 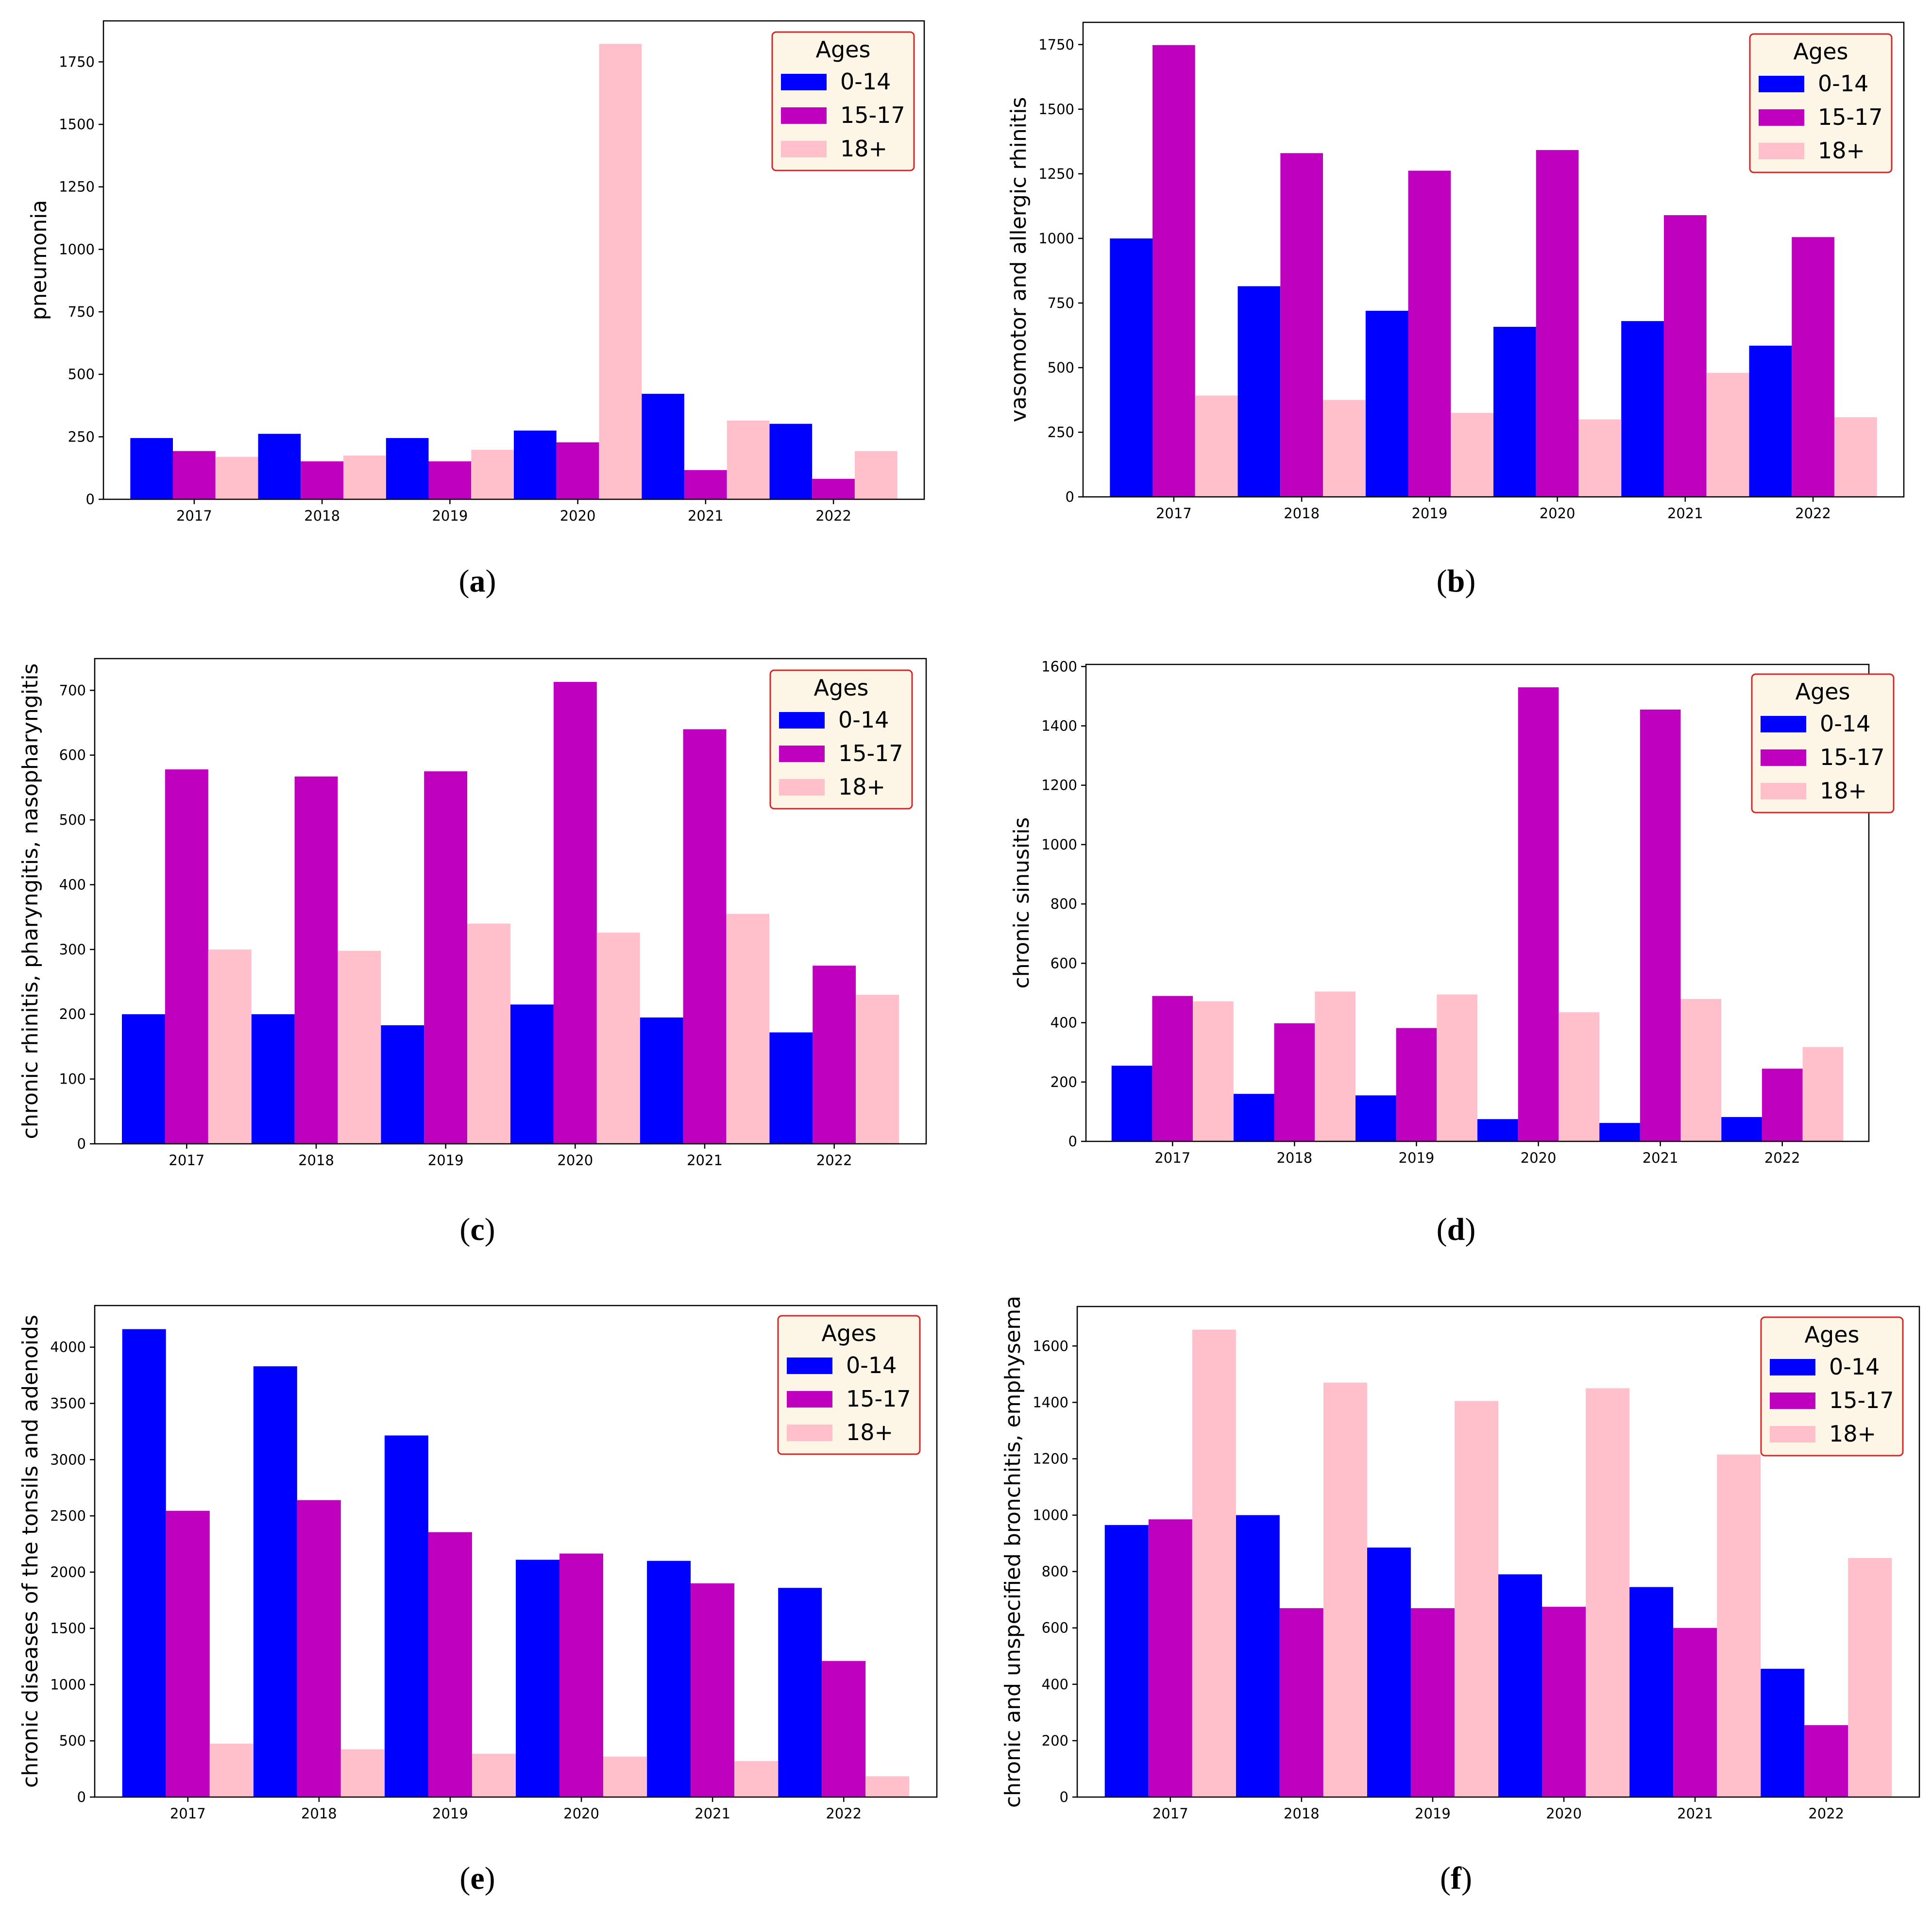 I want to click on x-tick-label: 2017, so click(x=1170, y=1813).